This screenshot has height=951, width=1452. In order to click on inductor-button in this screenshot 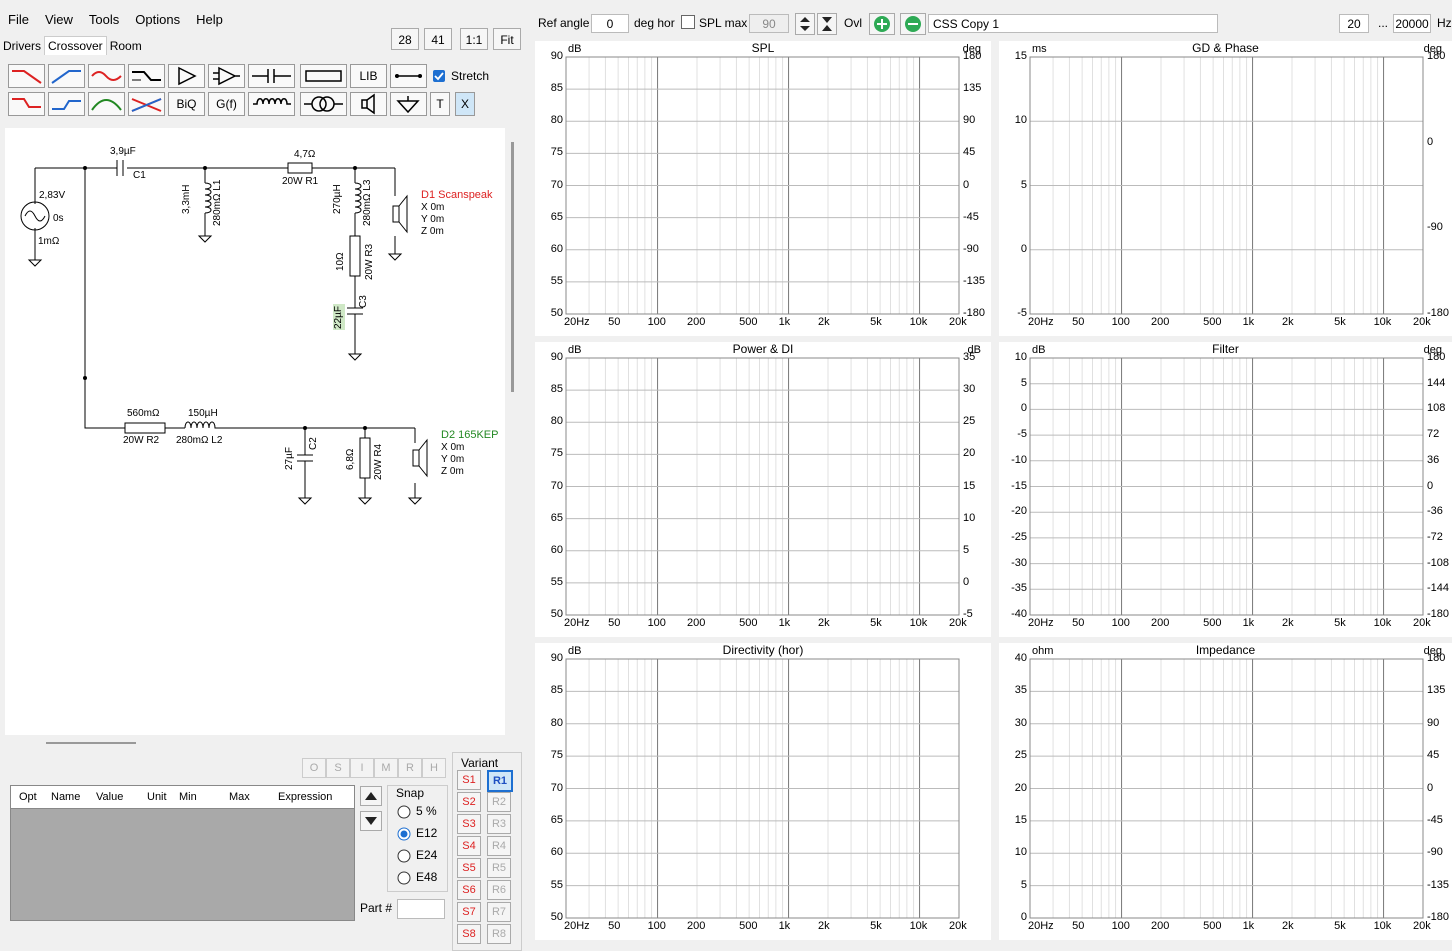, I will do `click(271, 104)`.